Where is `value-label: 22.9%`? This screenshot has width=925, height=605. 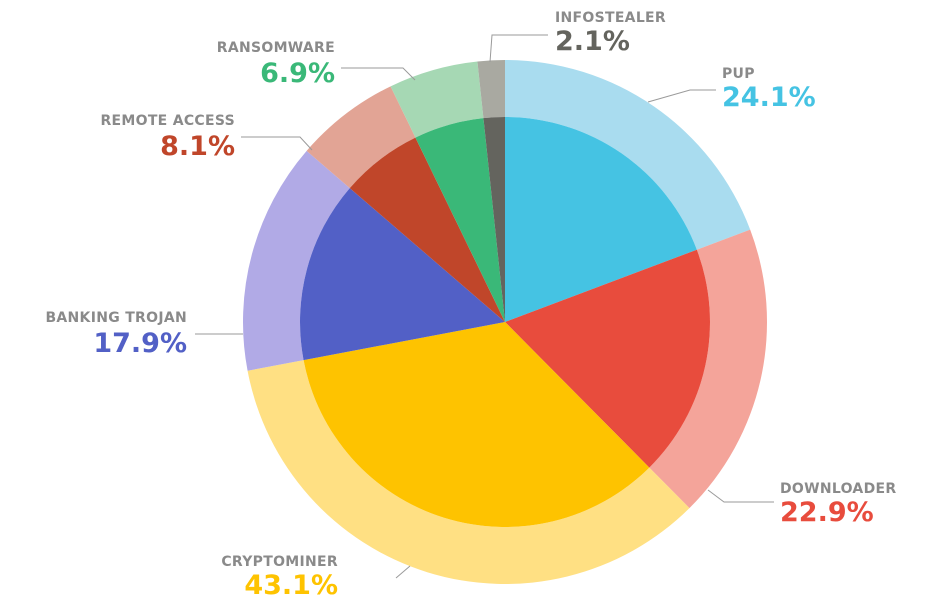 value-label: 22.9% is located at coordinates (827, 512).